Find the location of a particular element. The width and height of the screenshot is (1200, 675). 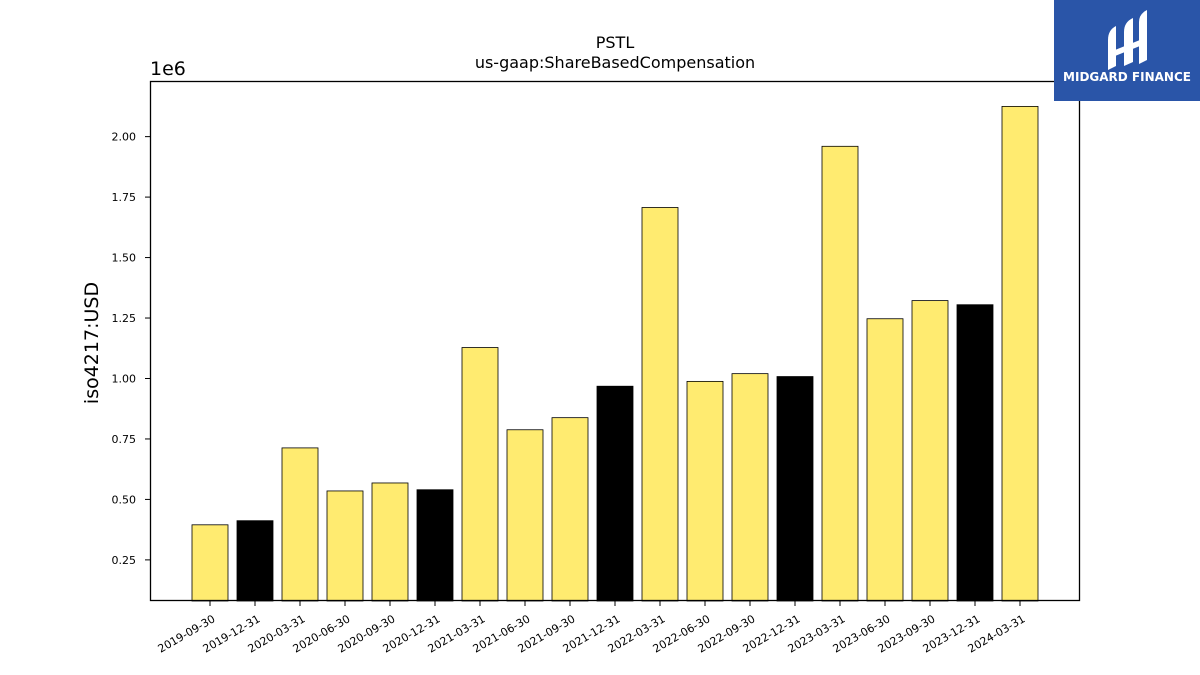

y-axis: 0.25 0.50 0.75 1.00 1.25 1.50 1.75 2.00 is located at coordinates (131, 349).